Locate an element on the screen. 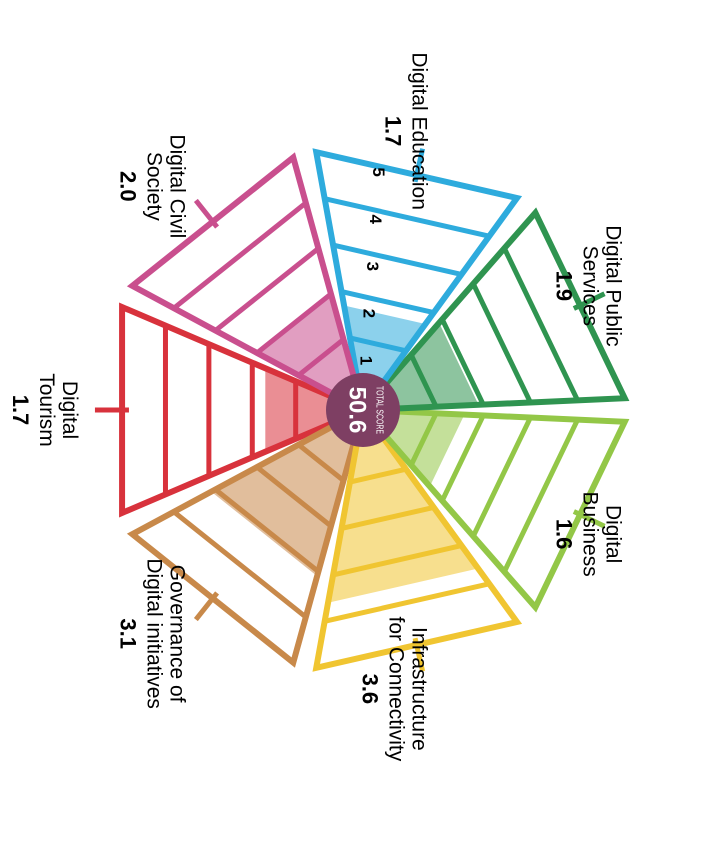  label-segment-4: Digital PublicServices1.9 is located at coordinates (588, 285).